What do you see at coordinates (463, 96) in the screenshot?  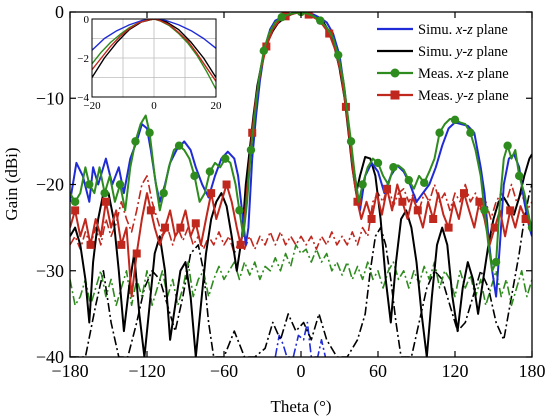 I see `legend-label-meas-y-z-plane: Meas. y-z plane` at bounding box center [463, 96].